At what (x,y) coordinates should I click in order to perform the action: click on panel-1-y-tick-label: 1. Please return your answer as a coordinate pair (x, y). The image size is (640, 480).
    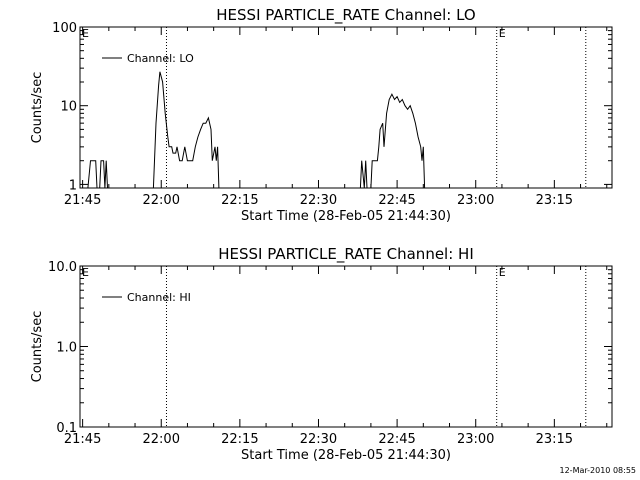
    Looking at the image, I should click on (73, 185).